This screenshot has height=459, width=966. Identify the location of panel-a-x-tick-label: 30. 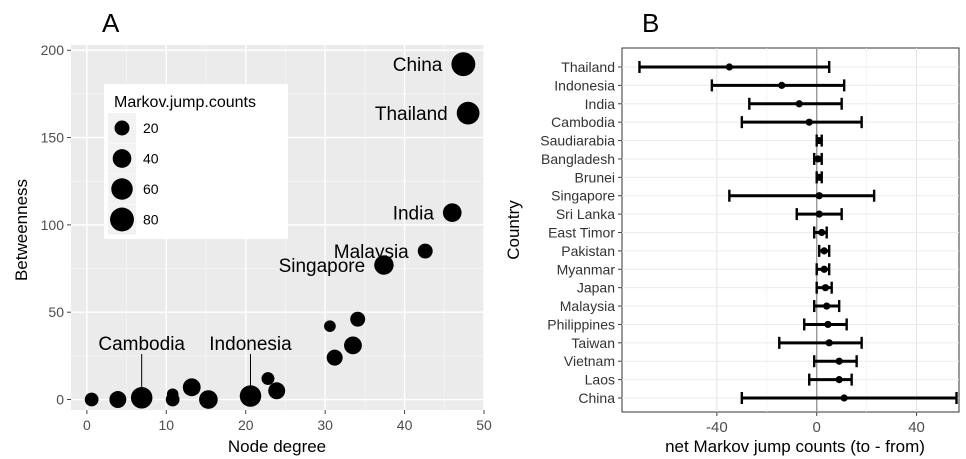
(325, 425).